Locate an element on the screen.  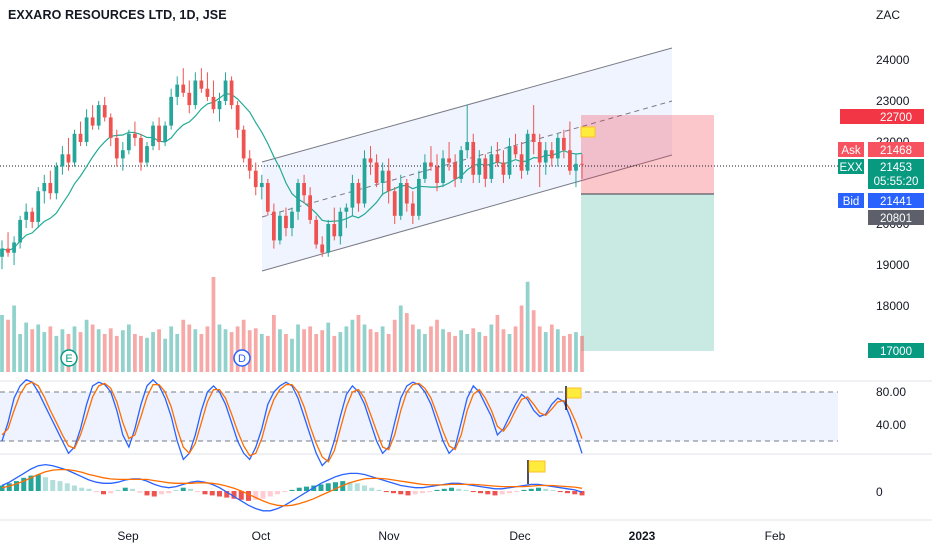
reward-zone is located at coordinates (647, 272).